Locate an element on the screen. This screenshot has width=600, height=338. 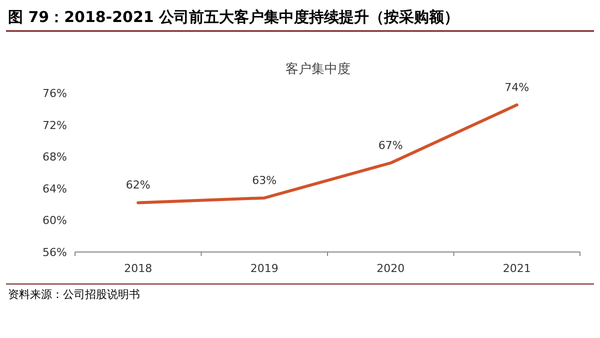
data-label: 62% is located at coordinates (138, 185).